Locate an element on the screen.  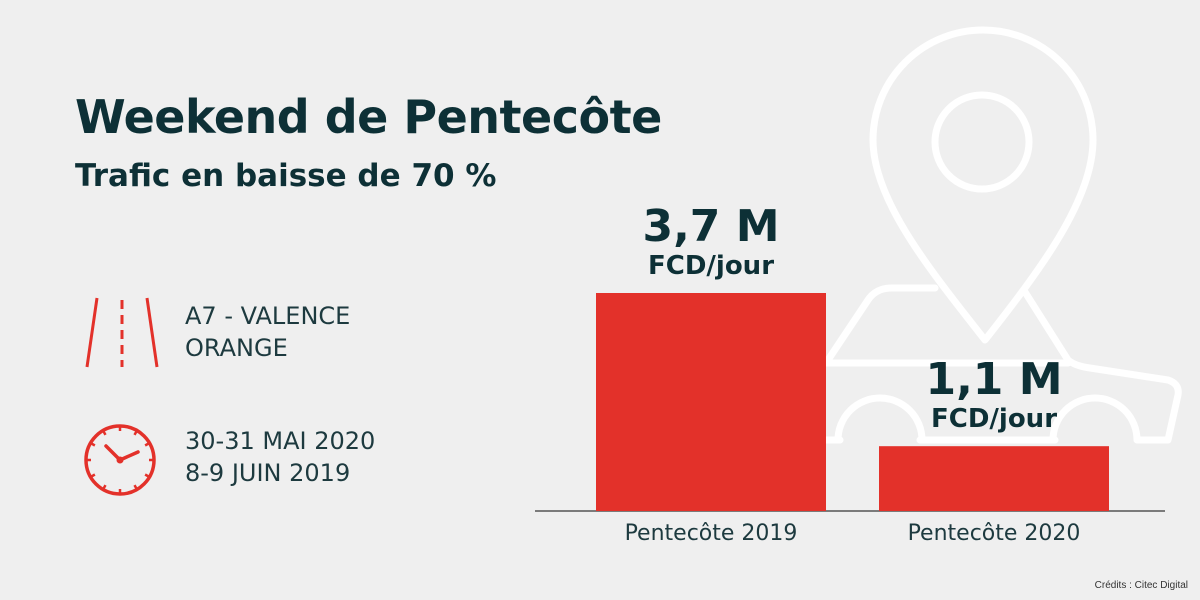
category-label: Pentecôte 2019 is located at coordinates (711, 533).